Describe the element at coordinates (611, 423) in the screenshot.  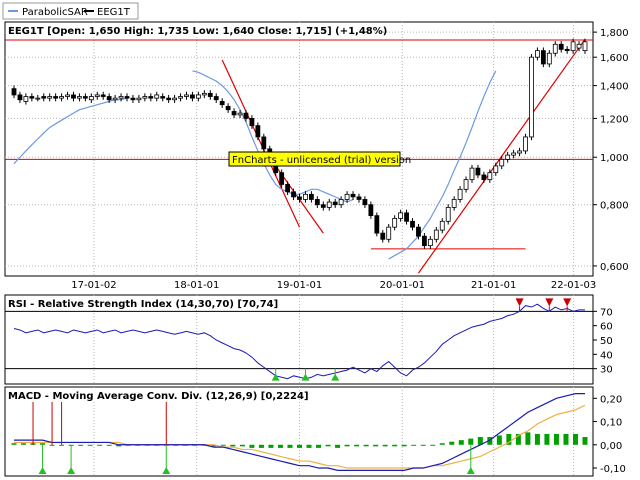
I see `macd-y-tick-label: 0,10` at that location.